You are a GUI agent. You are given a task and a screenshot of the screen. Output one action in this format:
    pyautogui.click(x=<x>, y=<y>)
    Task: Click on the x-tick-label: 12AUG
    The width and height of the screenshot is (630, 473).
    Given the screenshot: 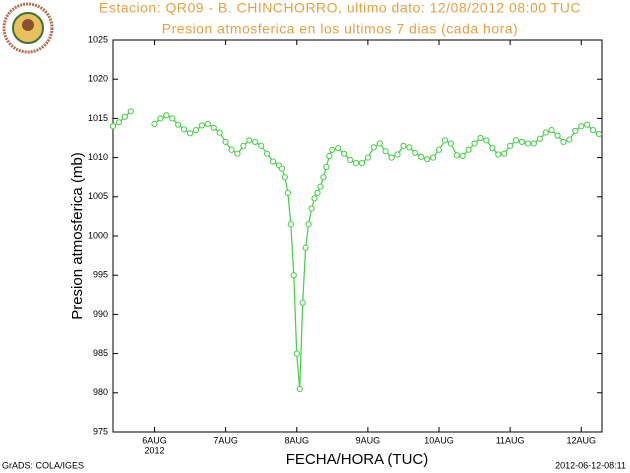 What is the action you would take?
    pyautogui.click(x=581, y=440)
    